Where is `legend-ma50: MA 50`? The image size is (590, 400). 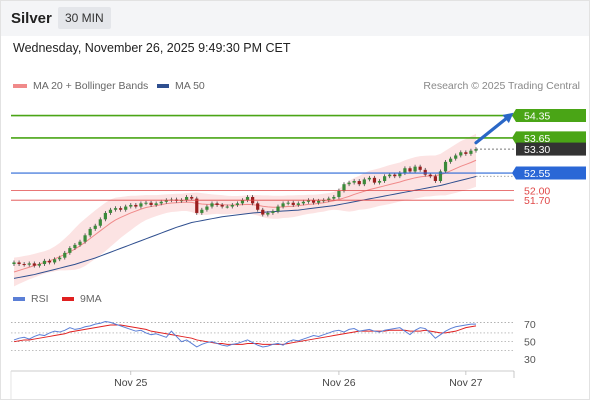
legend-ma50: MA 50 is located at coordinates (181, 86).